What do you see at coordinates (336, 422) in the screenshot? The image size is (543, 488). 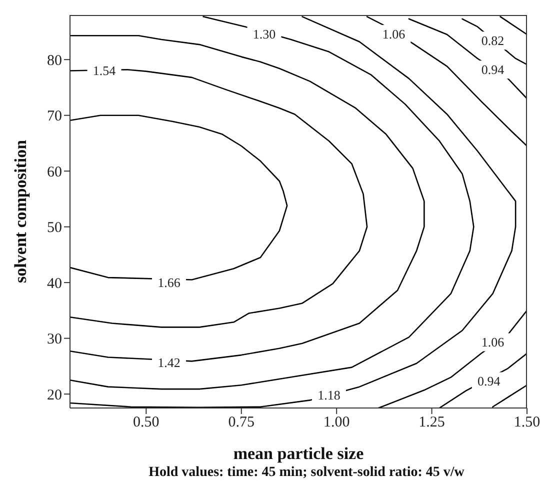 I see `x-tick-label: 1.00` at bounding box center [336, 422].